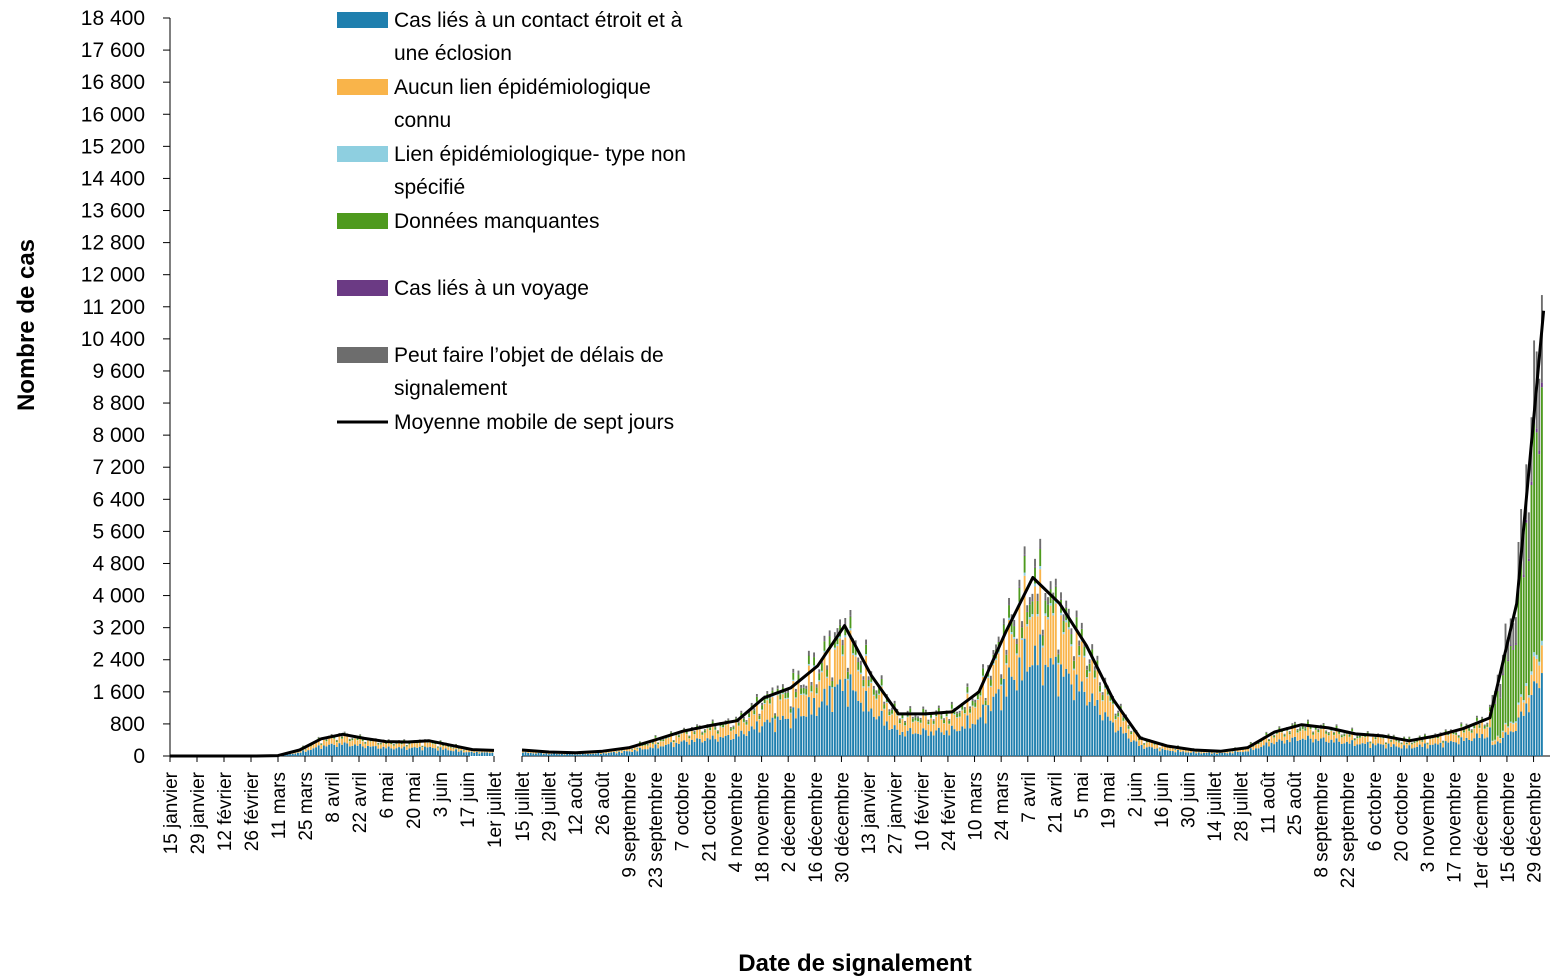 Image resolution: width=1557 pixels, height=978 pixels. What do you see at coordinates (306, 806) in the screenshot?
I see `x-tick-label: 25 mars` at bounding box center [306, 806].